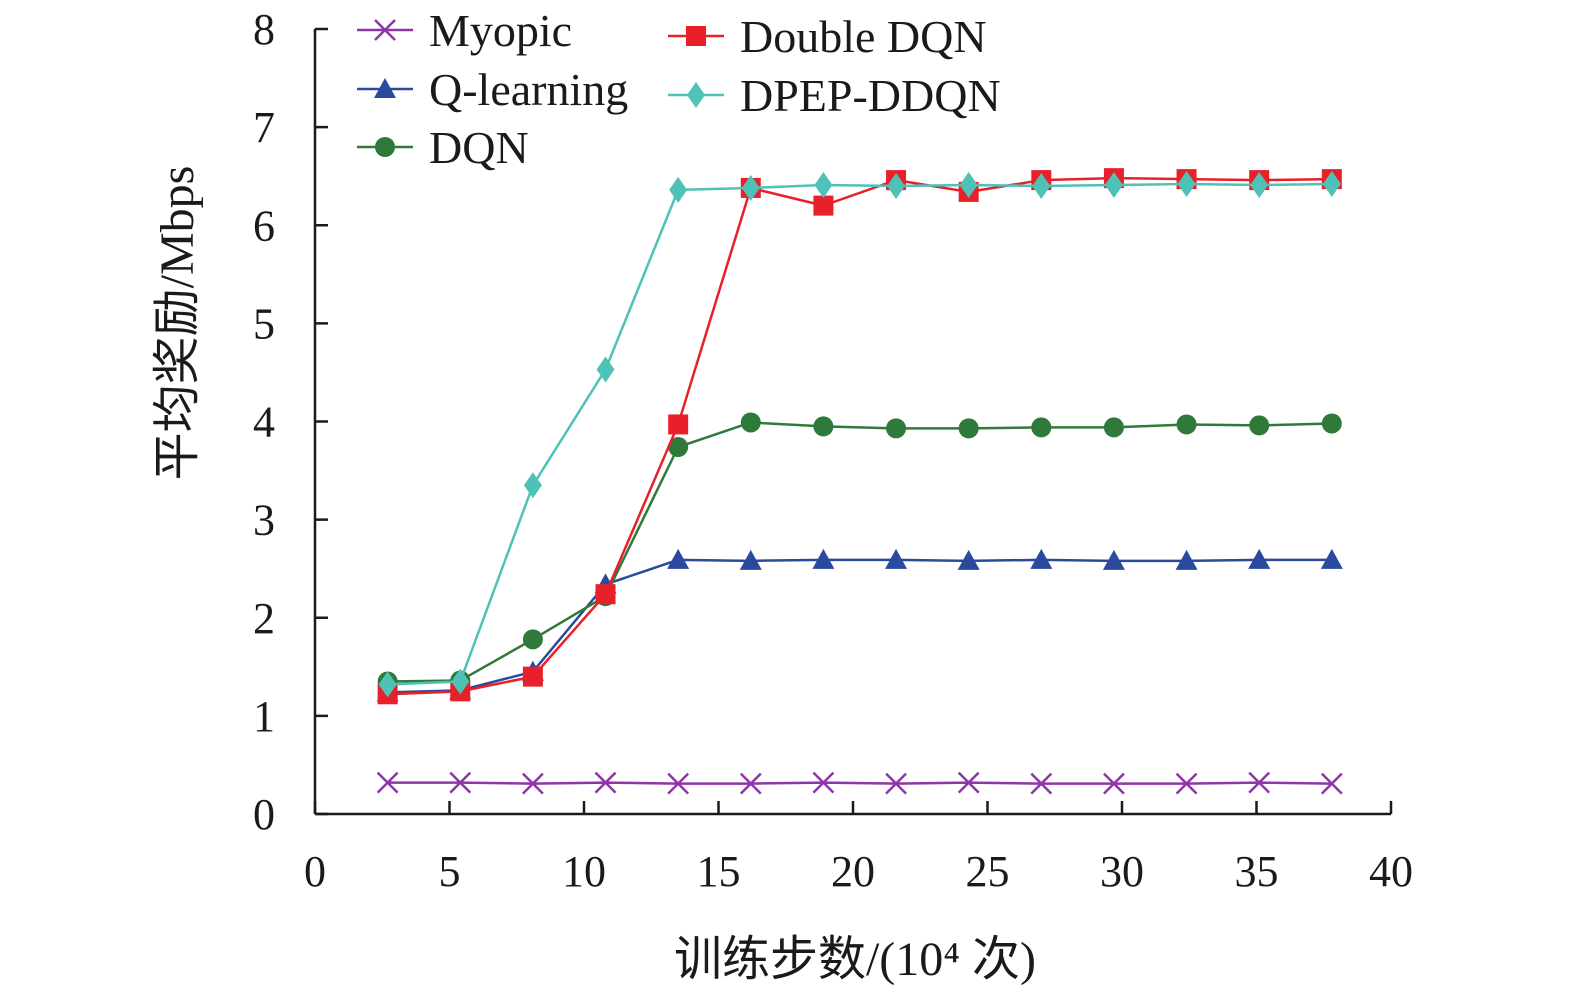  Describe the element at coordinates (1257, 871) in the screenshot. I see `x-tick-label: 35` at that location.